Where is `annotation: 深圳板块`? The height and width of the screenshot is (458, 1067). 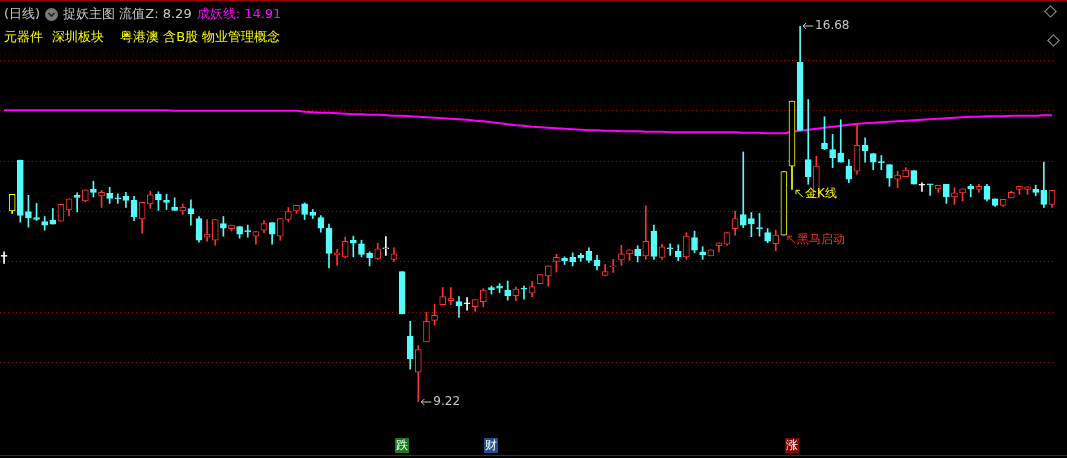
annotation: 深圳板块 is located at coordinates (78, 37).